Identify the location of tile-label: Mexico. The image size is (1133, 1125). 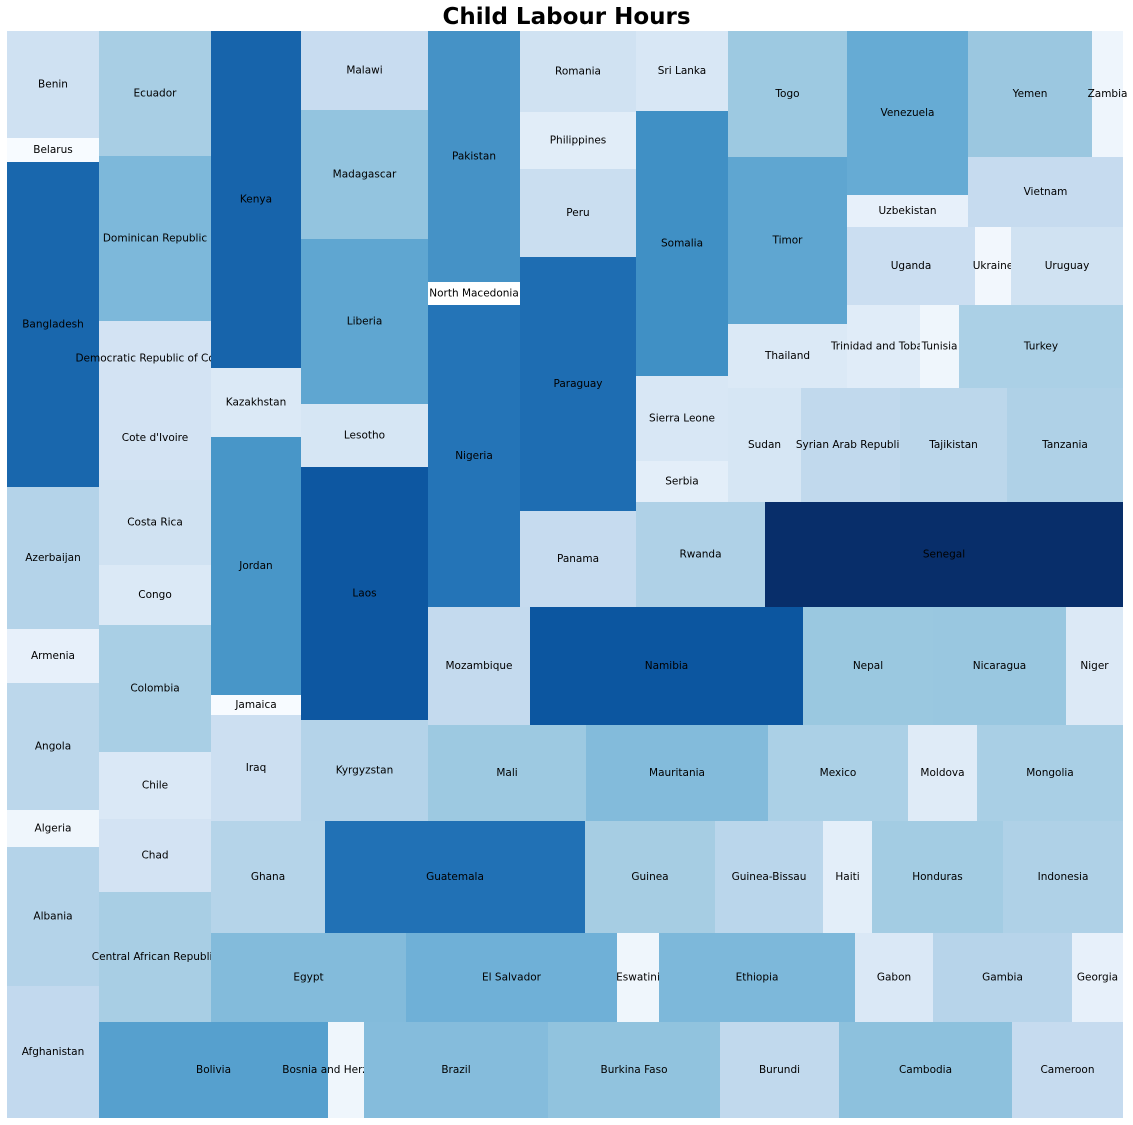
(838, 773).